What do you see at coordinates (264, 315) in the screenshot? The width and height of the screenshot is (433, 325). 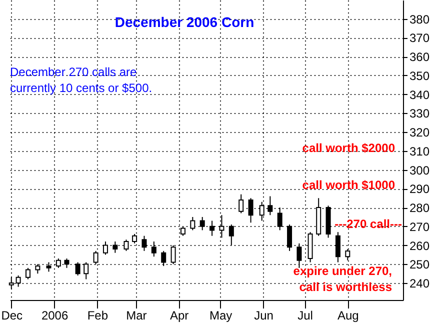 I see `x-tick-label: Jun` at bounding box center [264, 315].